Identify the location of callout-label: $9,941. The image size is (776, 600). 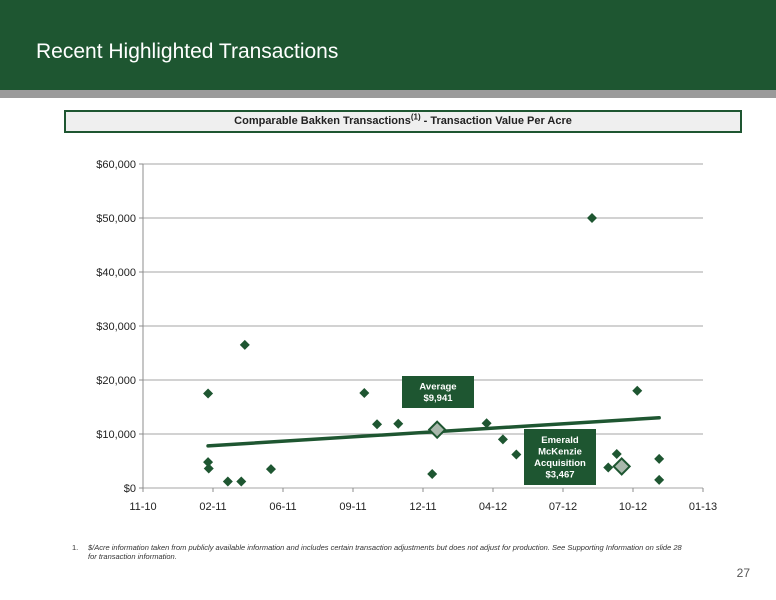
(438, 398).